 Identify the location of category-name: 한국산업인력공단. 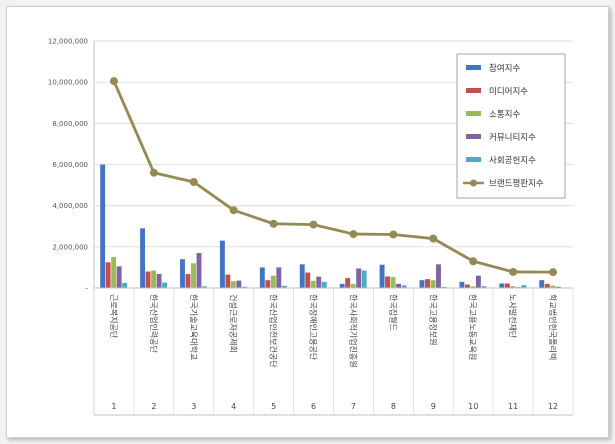
(154, 324).